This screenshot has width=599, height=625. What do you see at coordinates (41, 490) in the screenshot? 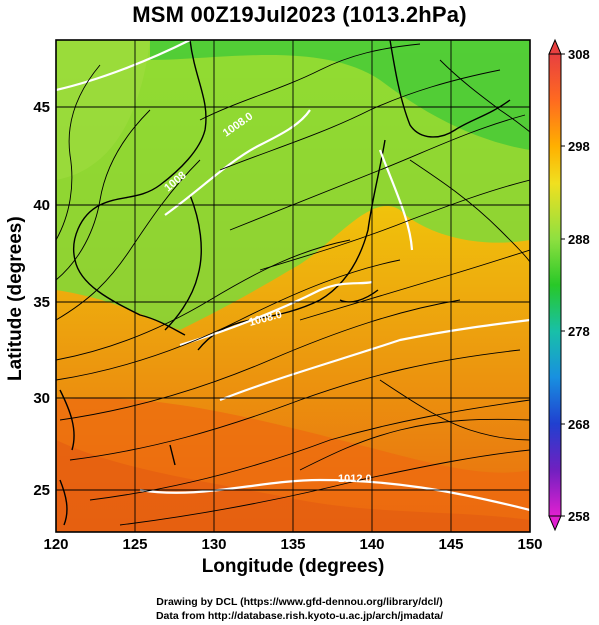
I see `y-tick-label: 25` at bounding box center [41, 490].